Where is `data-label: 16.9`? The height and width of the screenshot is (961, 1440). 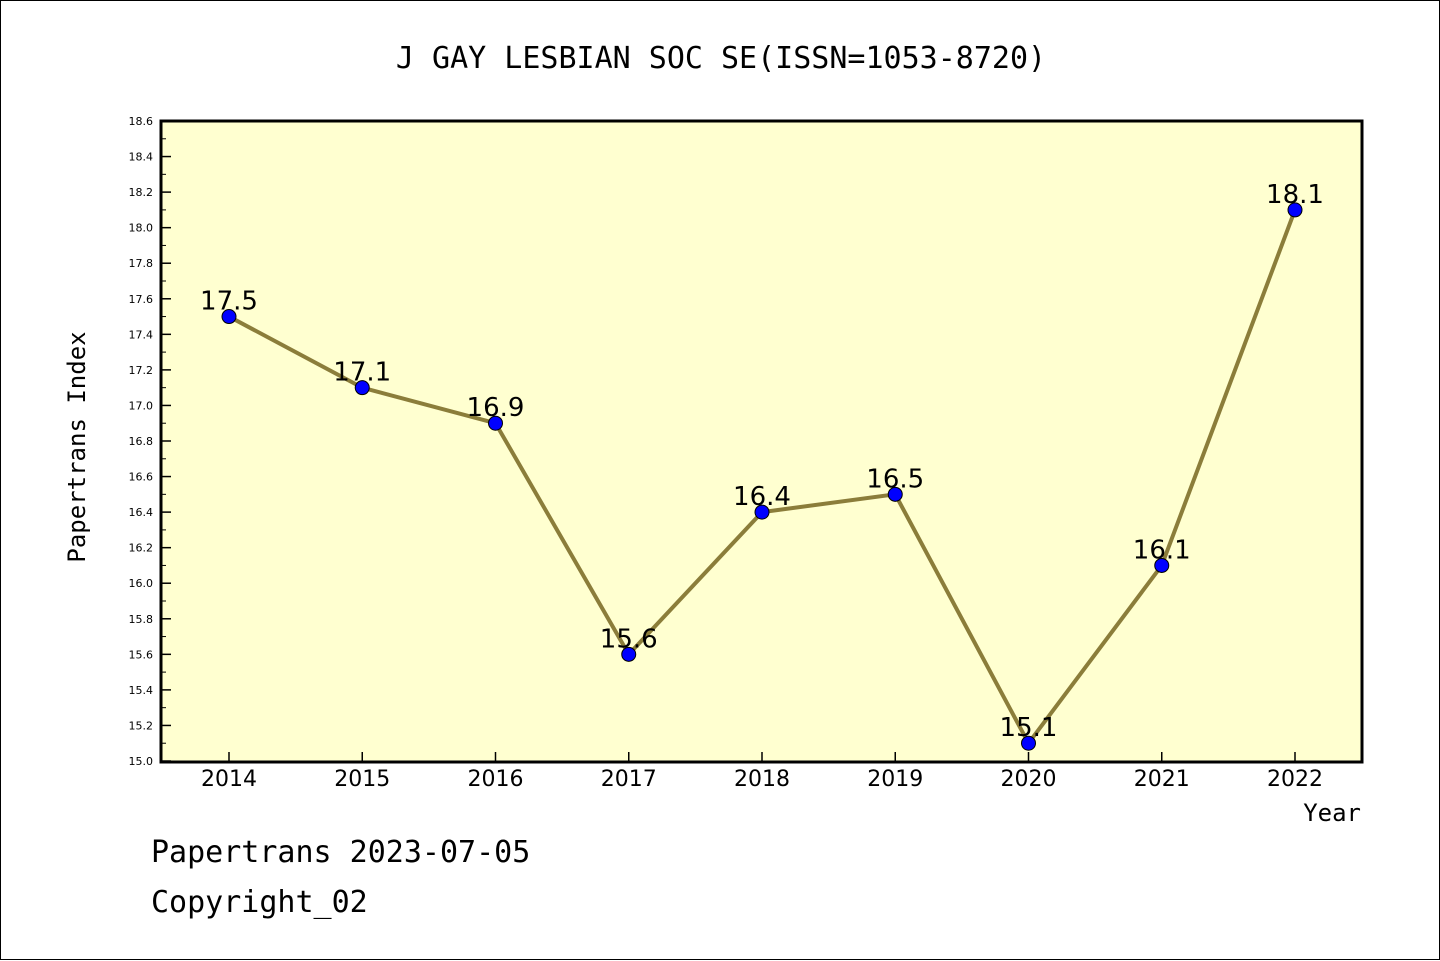 data-label: 16.9 is located at coordinates (496, 408).